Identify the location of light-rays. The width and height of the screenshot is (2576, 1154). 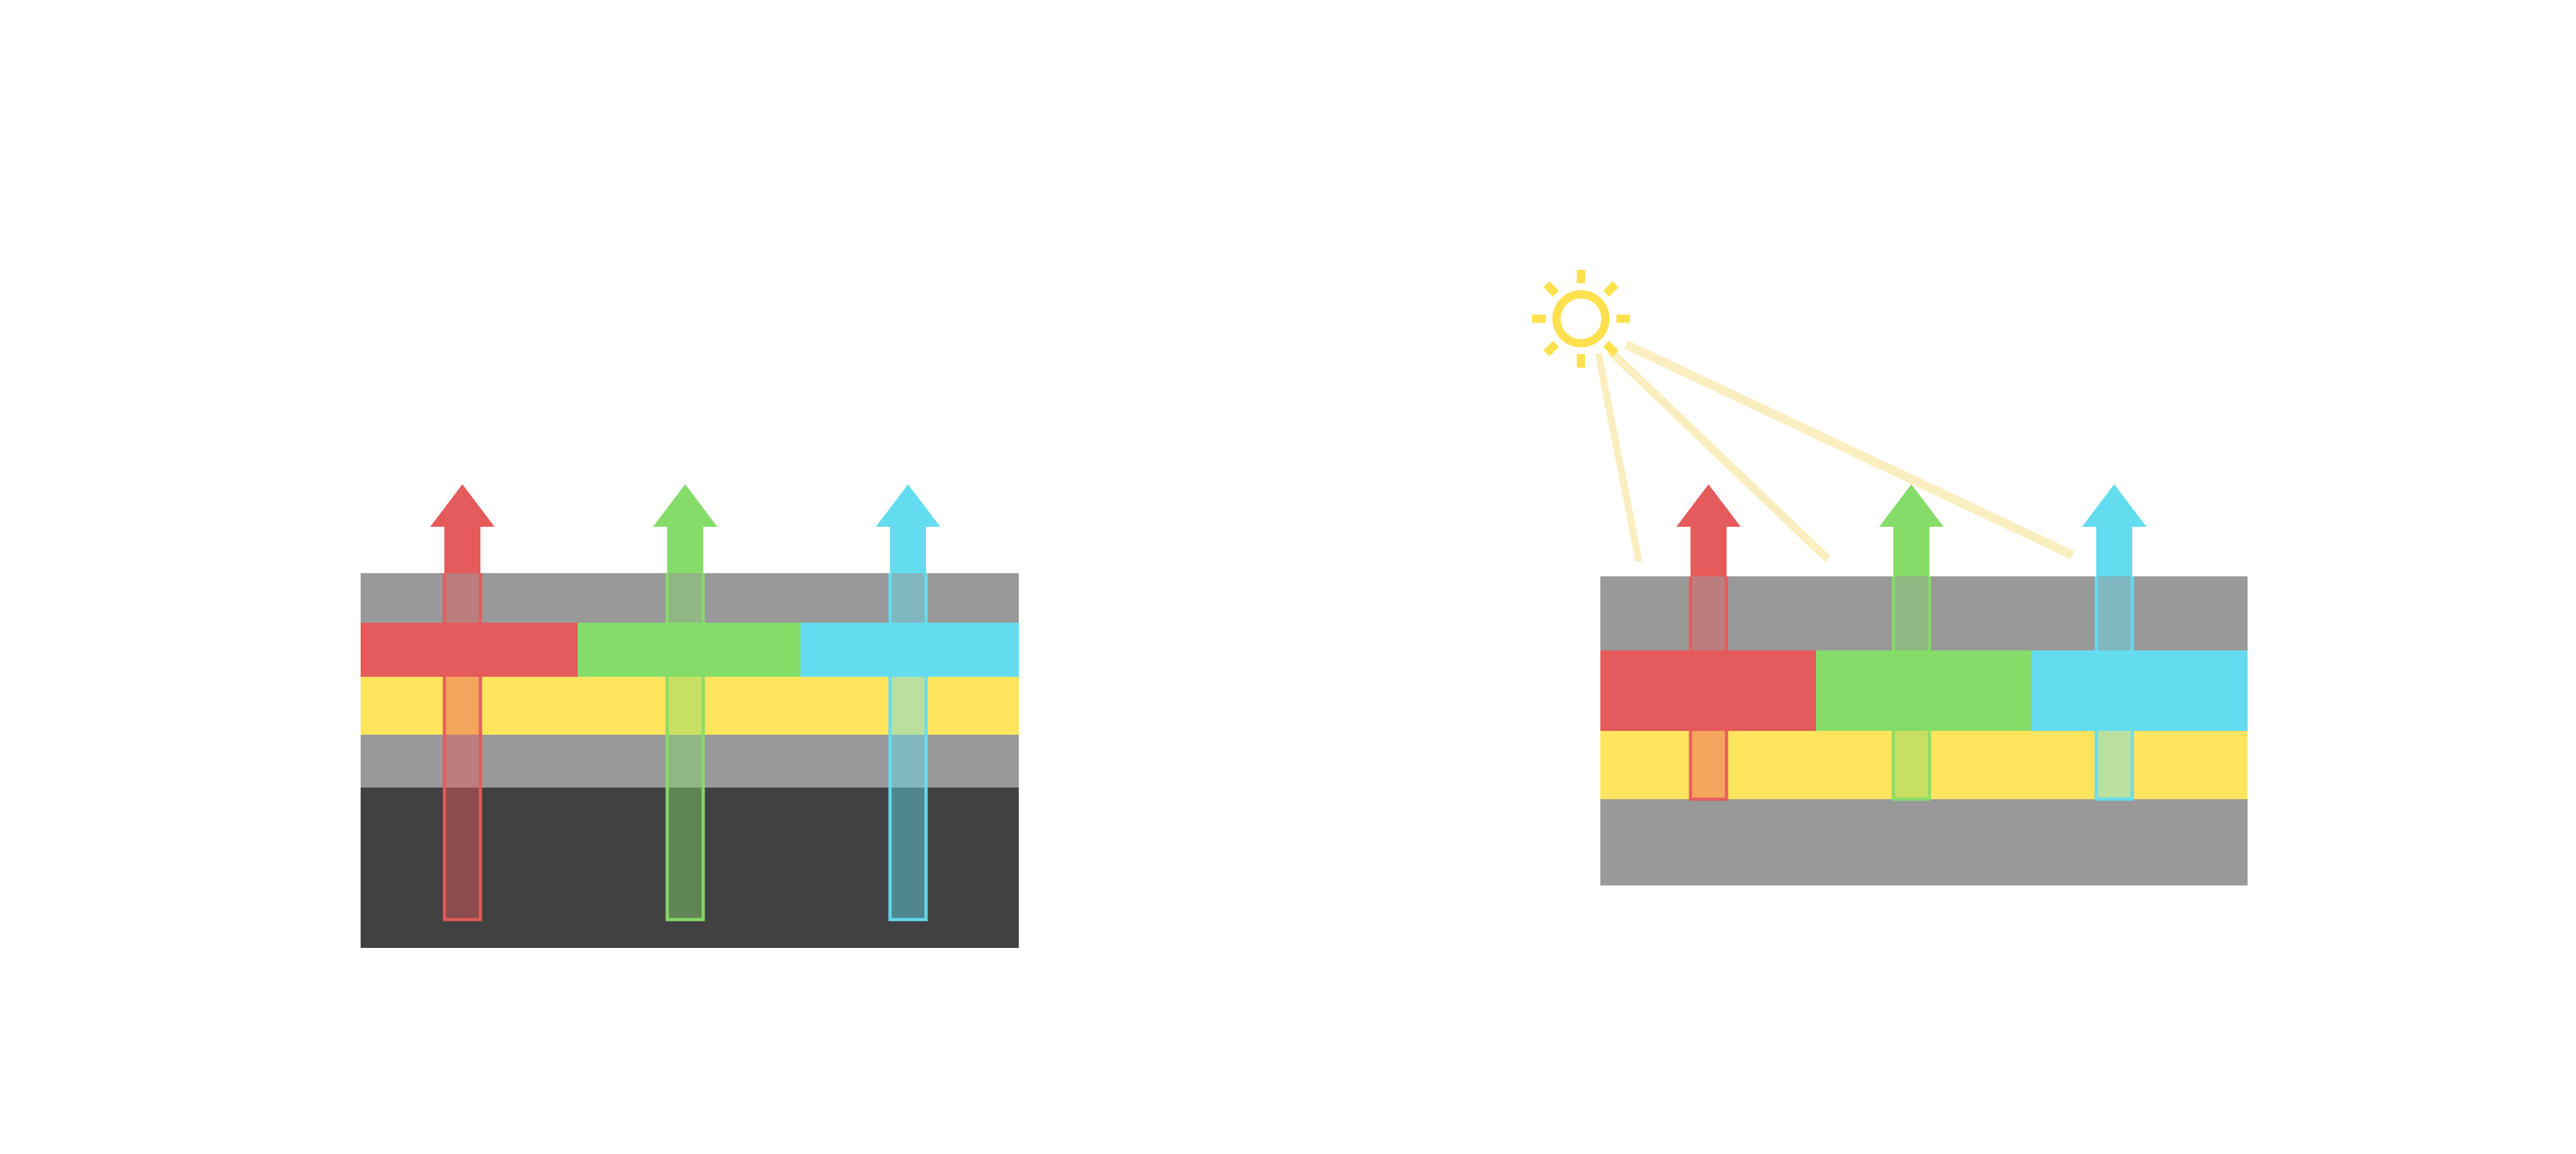
(1834, 451).